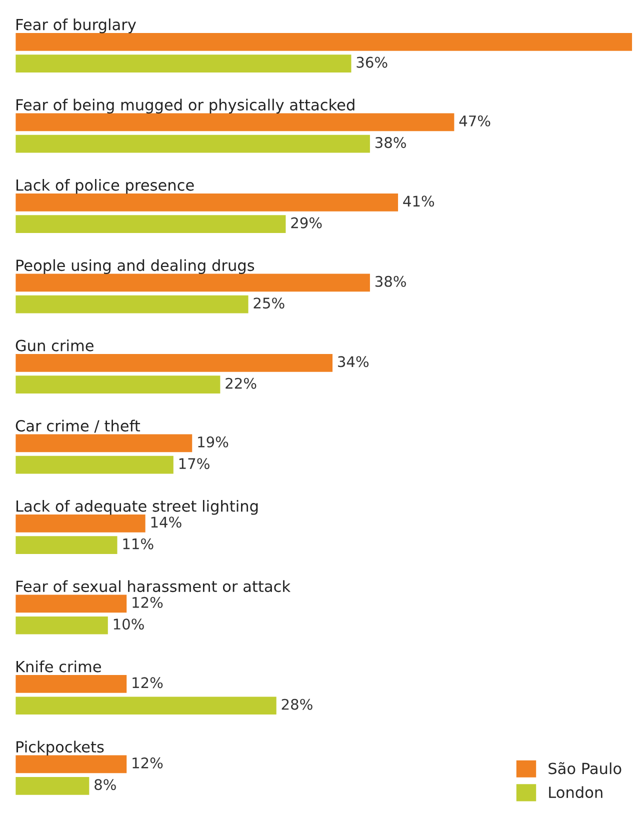 This screenshot has width=639, height=823. Describe the element at coordinates (297, 704) in the screenshot. I see `data-label: 28%` at that location.